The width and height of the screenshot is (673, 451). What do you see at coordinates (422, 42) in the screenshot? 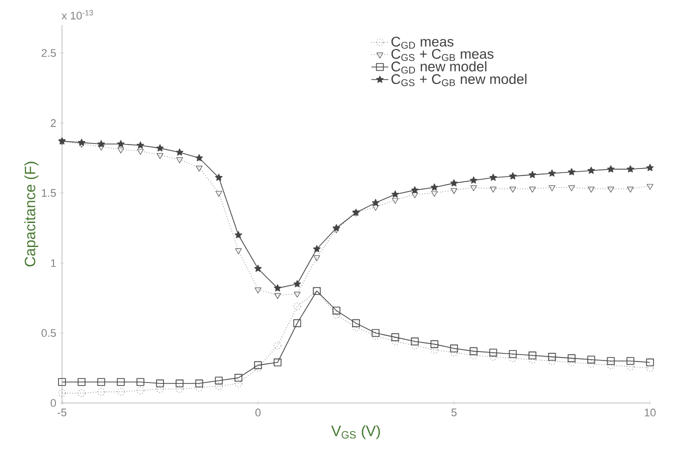
I see `legend-label: C$_{GD}$ meas` at bounding box center [422, 42].